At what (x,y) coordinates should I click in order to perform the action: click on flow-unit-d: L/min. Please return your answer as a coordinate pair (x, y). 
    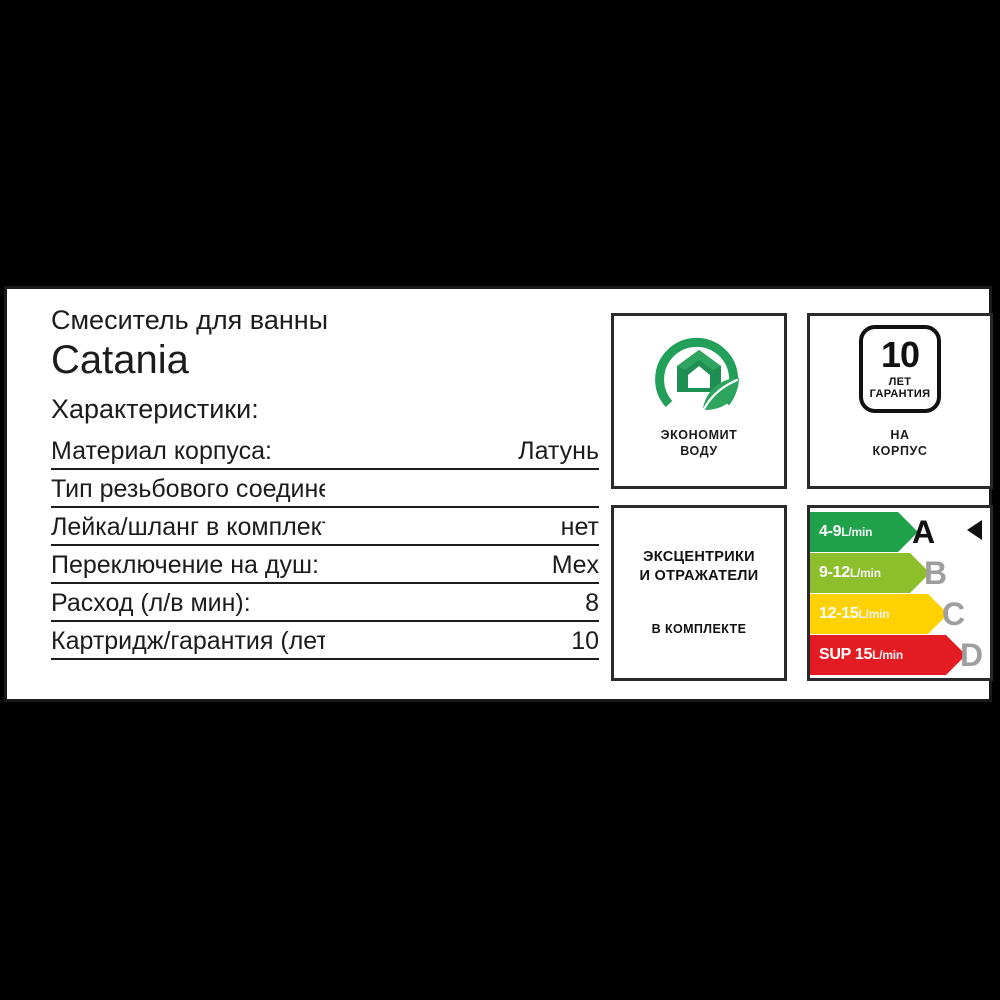
    Looking at the image, I should click on (888, 655).